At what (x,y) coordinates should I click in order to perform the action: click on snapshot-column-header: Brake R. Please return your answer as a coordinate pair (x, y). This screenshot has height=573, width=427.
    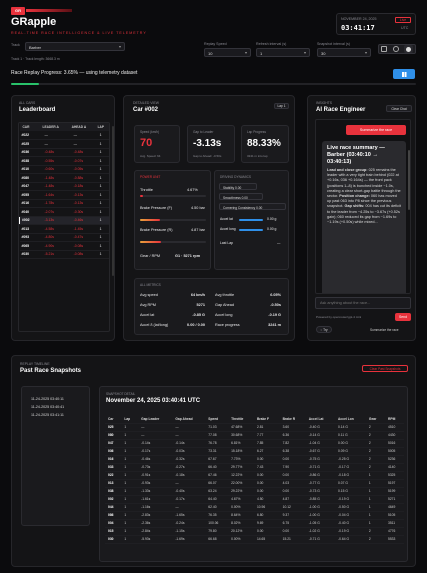
    Looking at the image, I should click on (292, 419).